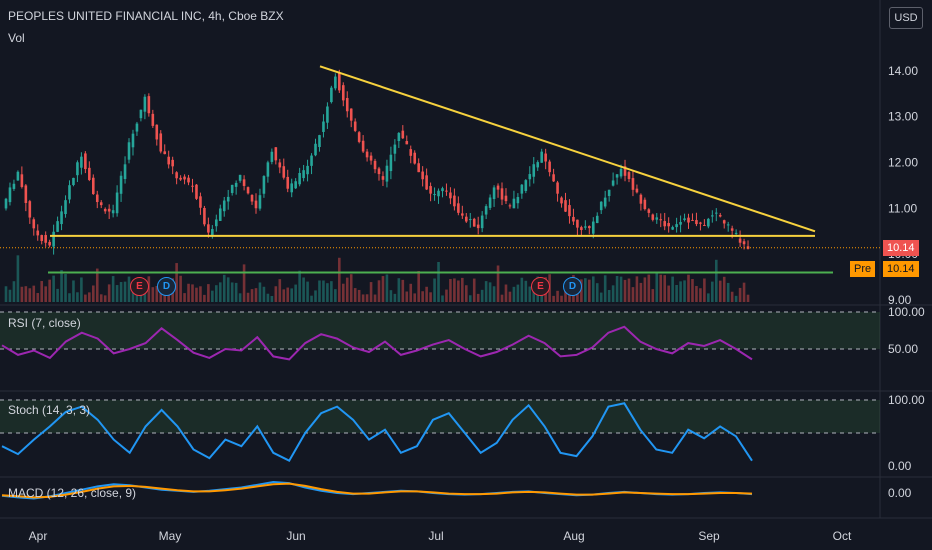  What do you see at coordinates (573, 536) in the screenshot?
I see `time-tick-label: Aug` at bounding box center [573, 536].